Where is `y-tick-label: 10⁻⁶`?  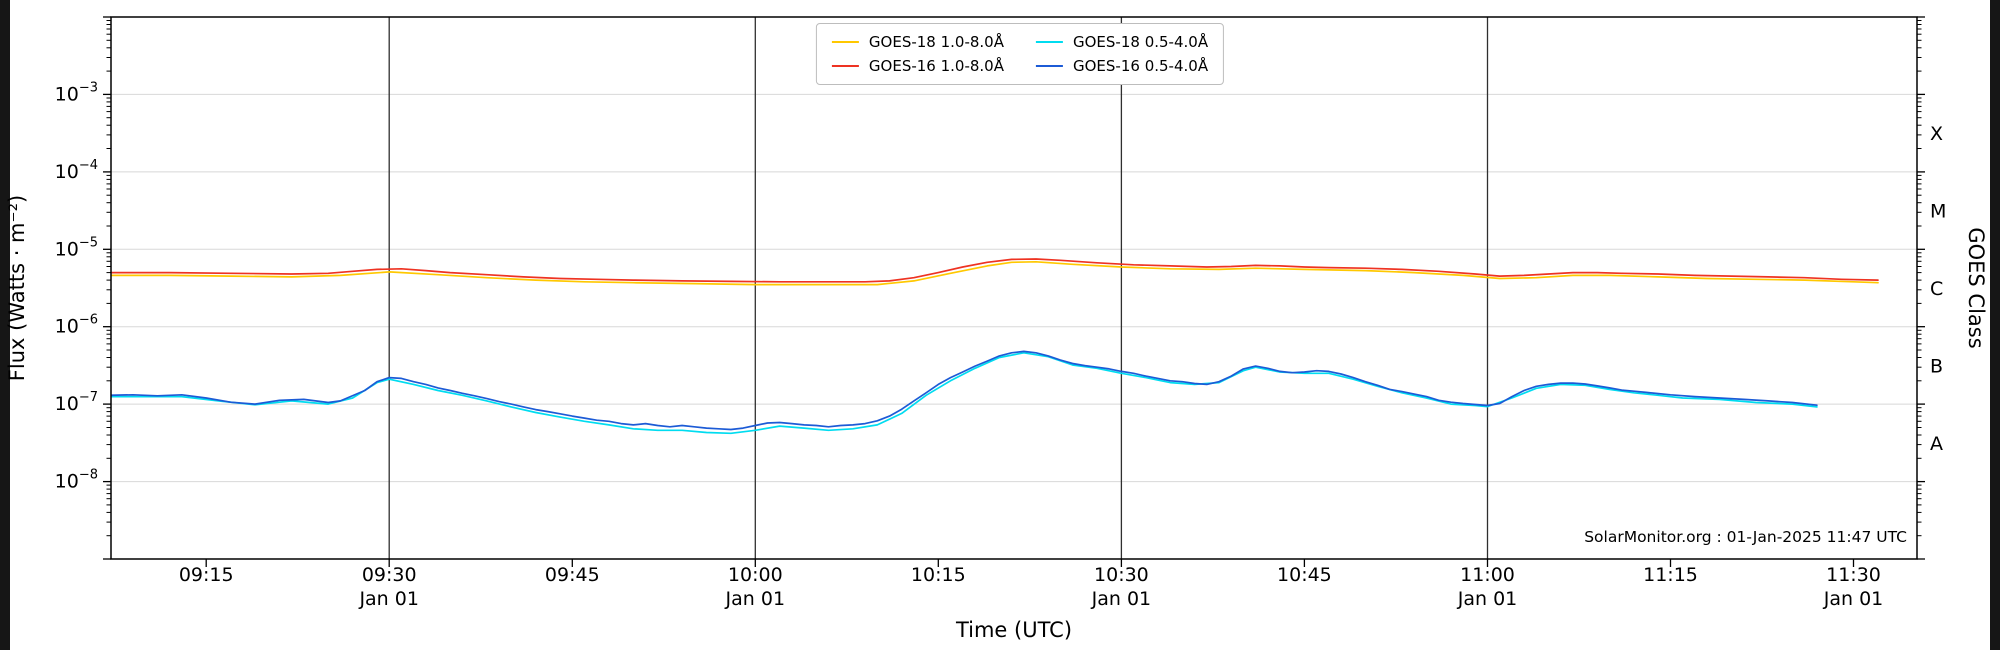
y-tick-label: 10⁻⁶ is located at coordinates (76, 325).